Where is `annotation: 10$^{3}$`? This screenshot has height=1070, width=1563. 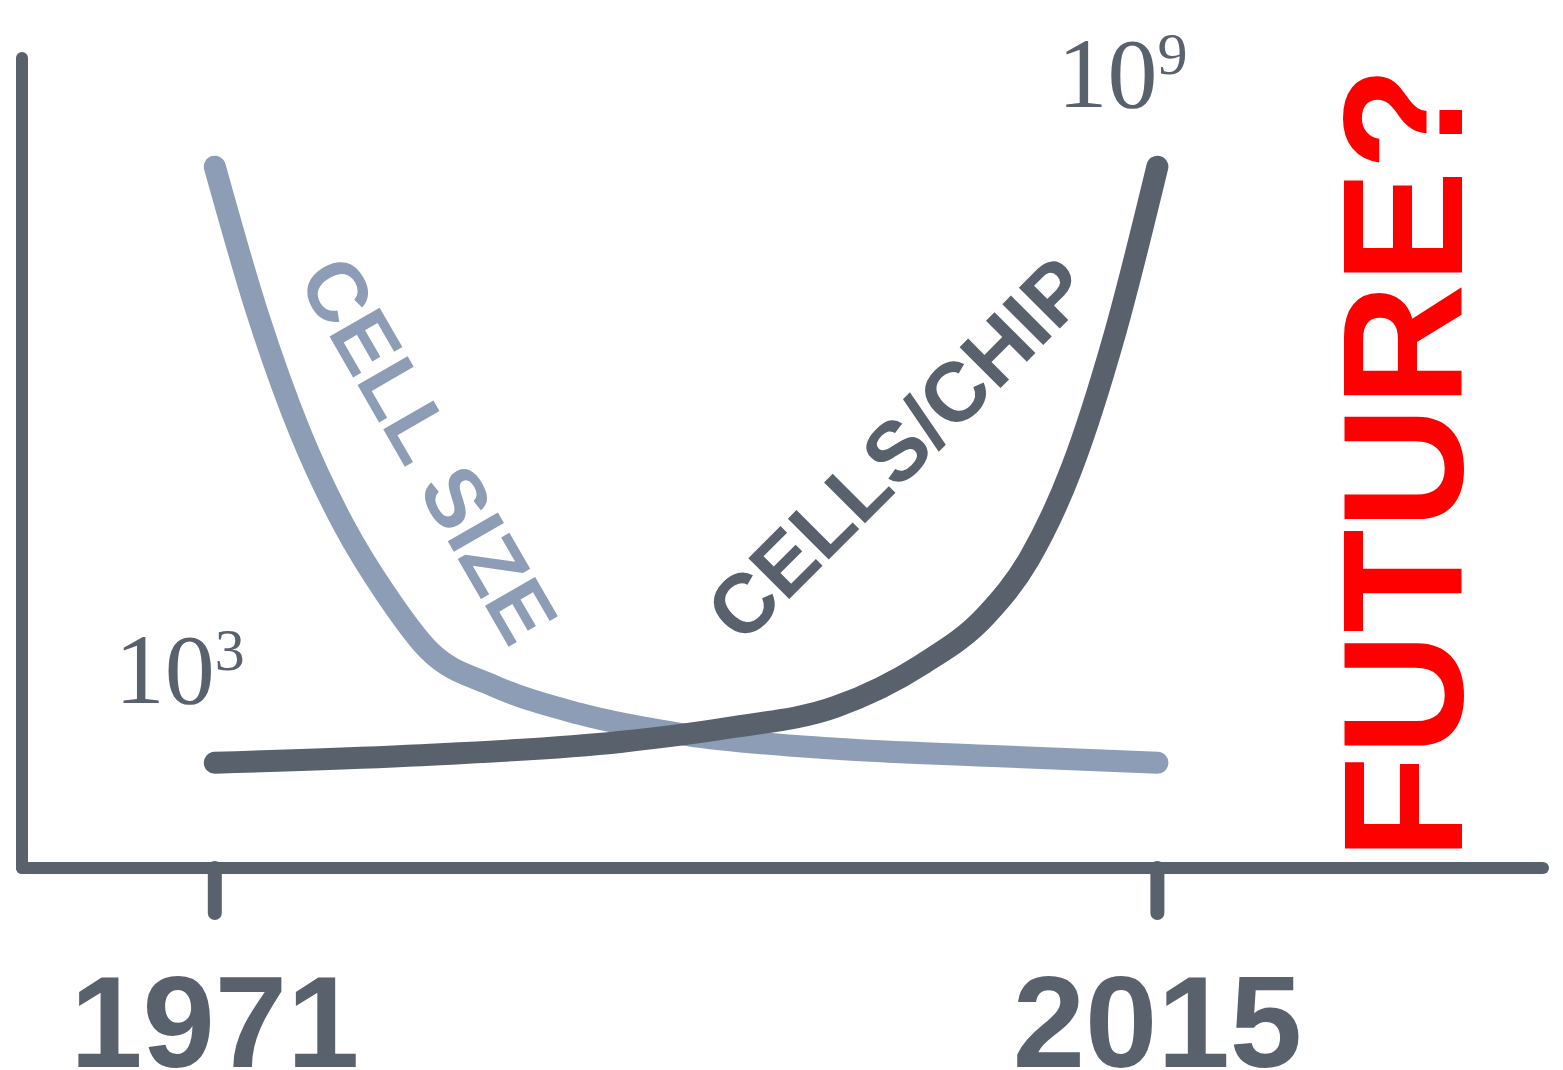 annotation: 10$^{3}$ is located at coordinates (179, 669).